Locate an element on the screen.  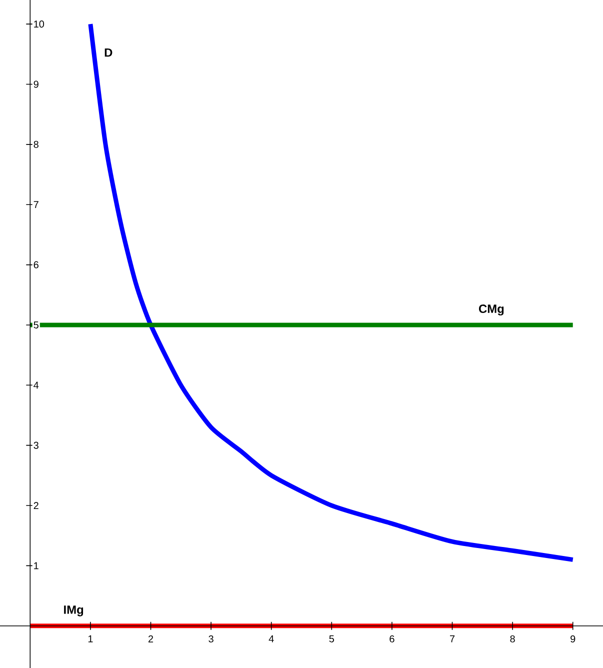
y-tick-label: 9 is located at coordinates (36, 84).